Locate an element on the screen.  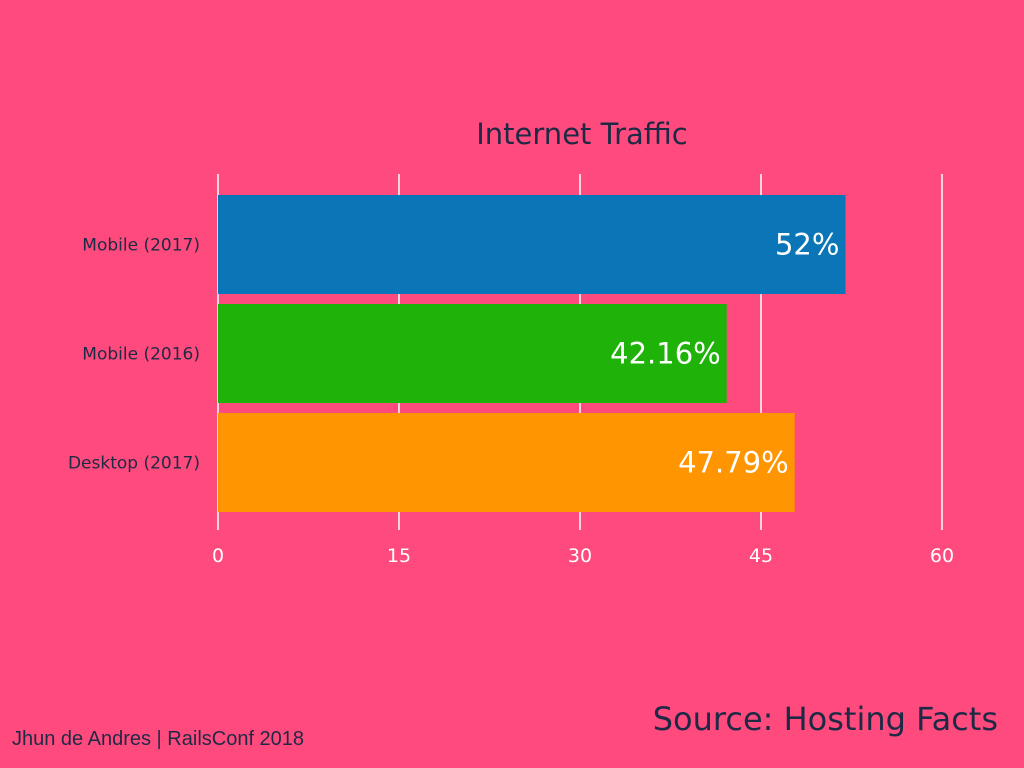
bar-desktop-2017 is located at coordinates (506, 462).